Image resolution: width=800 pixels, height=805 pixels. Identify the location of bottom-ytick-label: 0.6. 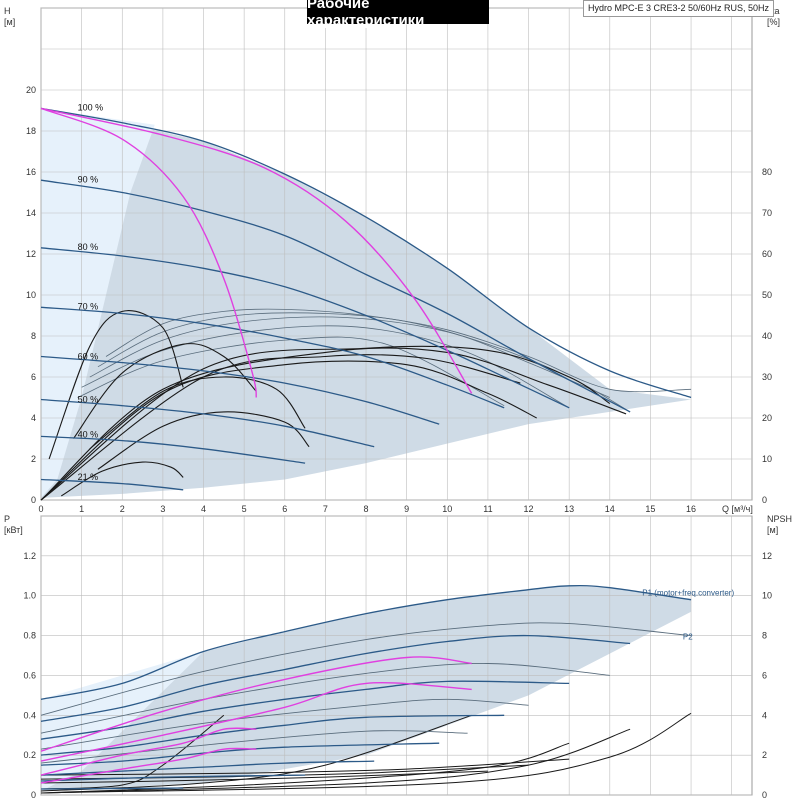
(29, 675).